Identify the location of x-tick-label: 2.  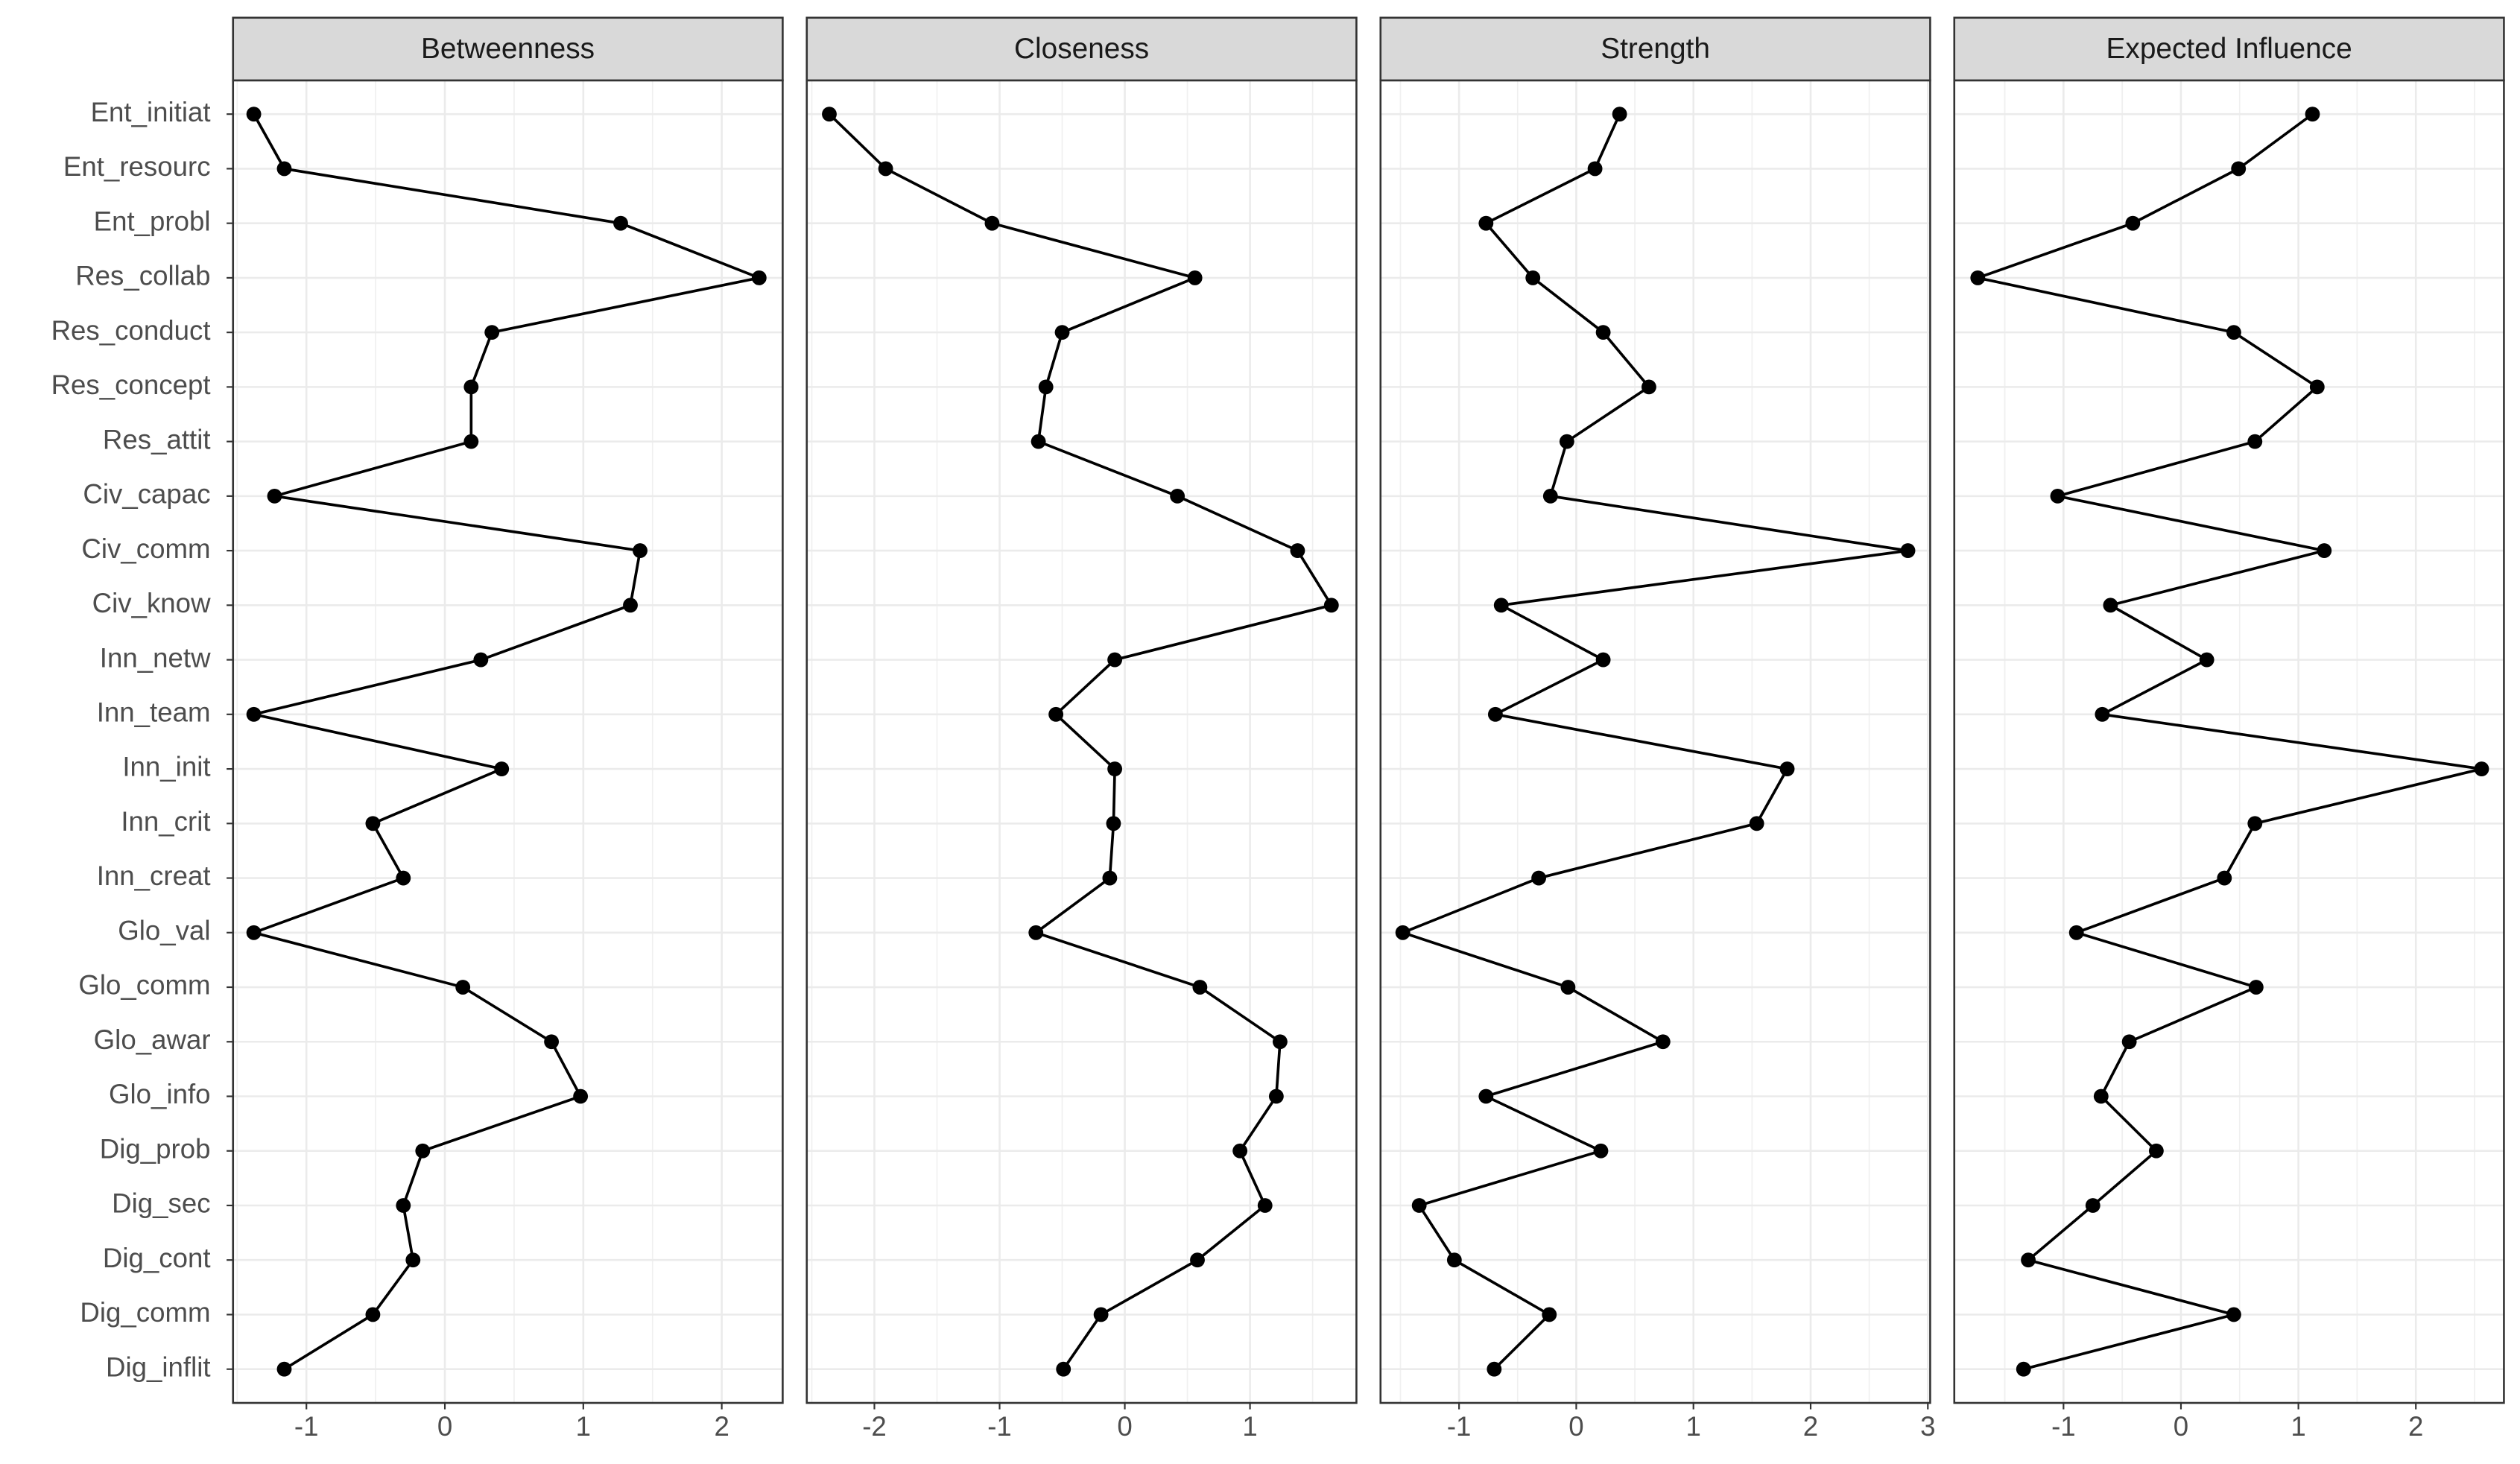
(2415, 1426).